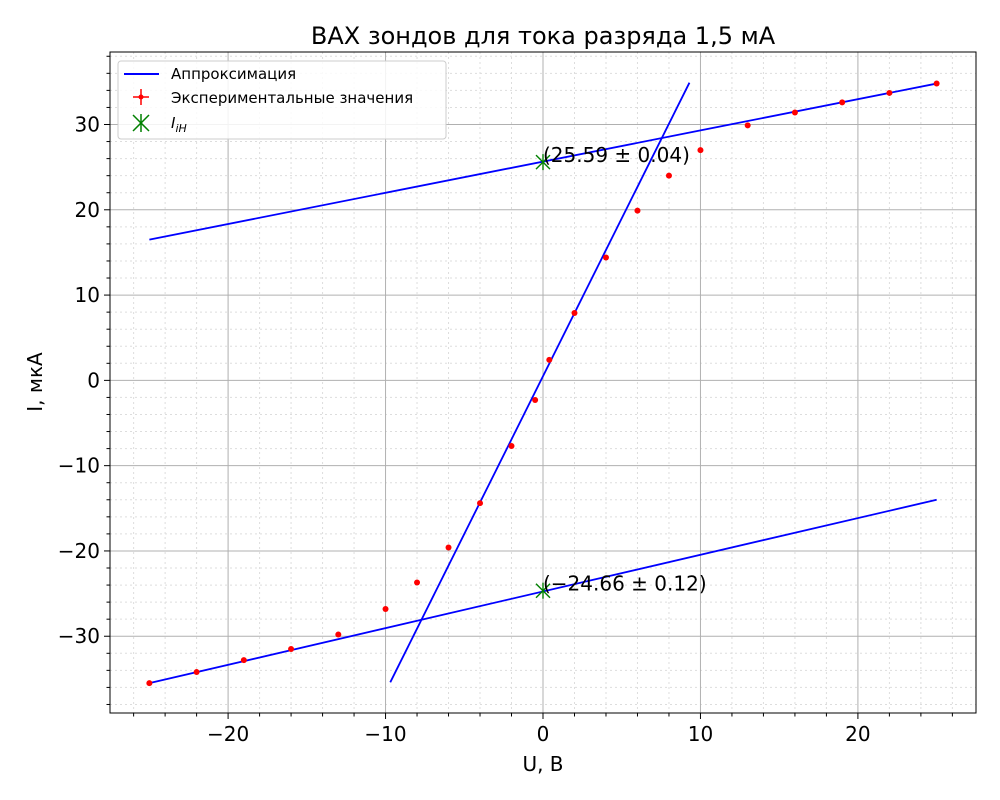 This screenshot has height=800, width=1000. Describe the element at coordinates (542, 764) in the screenshot. I see `x-axis-label: U, В` at that location.